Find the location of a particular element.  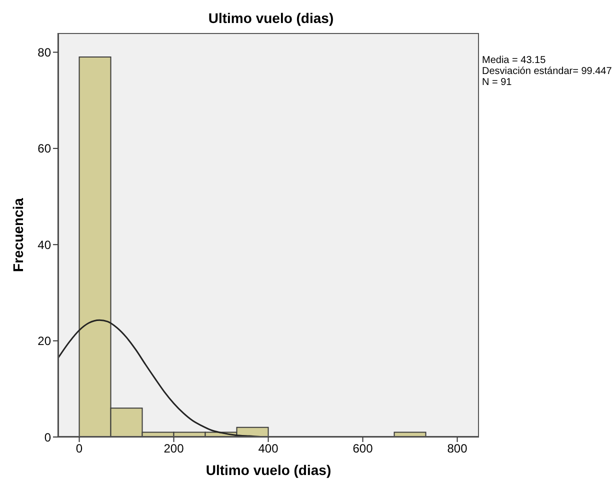

x-tick-label: 600 is located at coordinates (363, 449).